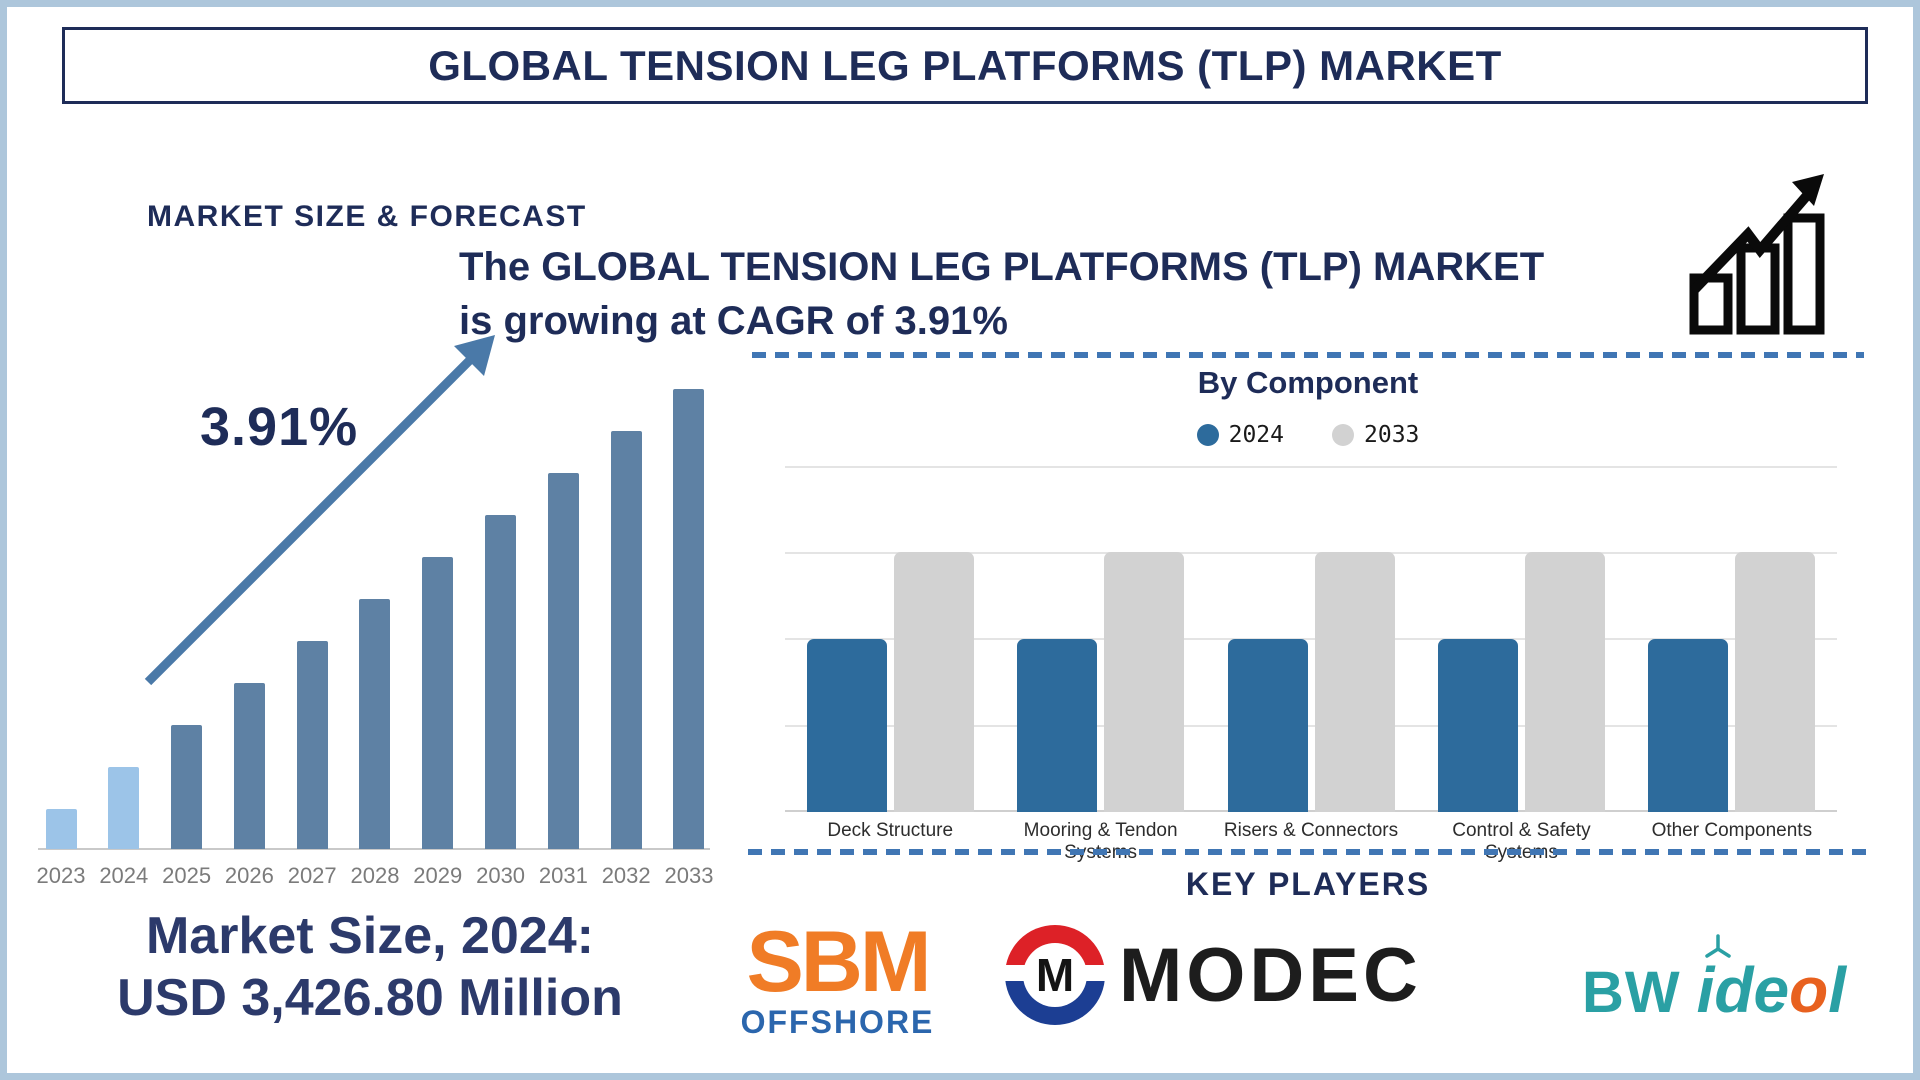 The height and width of the screenshot is (1080, 1920). Describe the element at coordinates (374, 849) in the screenshot. I see `forecast-x-axis` at that location.